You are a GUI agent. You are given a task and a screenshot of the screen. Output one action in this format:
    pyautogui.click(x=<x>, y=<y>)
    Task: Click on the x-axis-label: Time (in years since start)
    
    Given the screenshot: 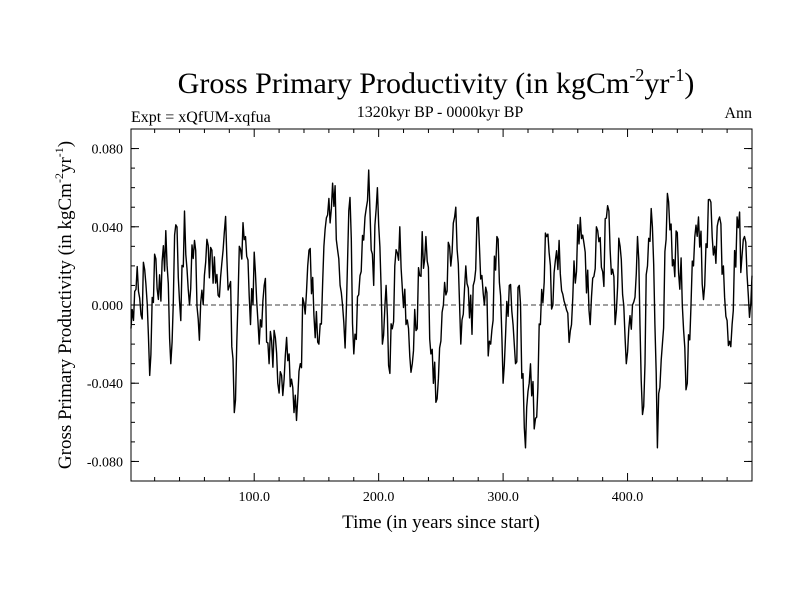 What is the action you would take?
    pyautogui.click(x=441, y=522)
    